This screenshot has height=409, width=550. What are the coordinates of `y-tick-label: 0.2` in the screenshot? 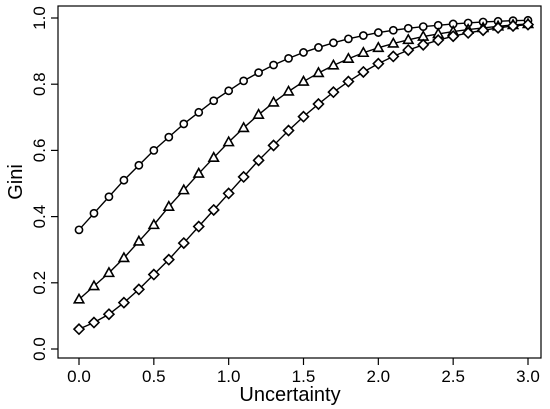 It's located at (39, 283).